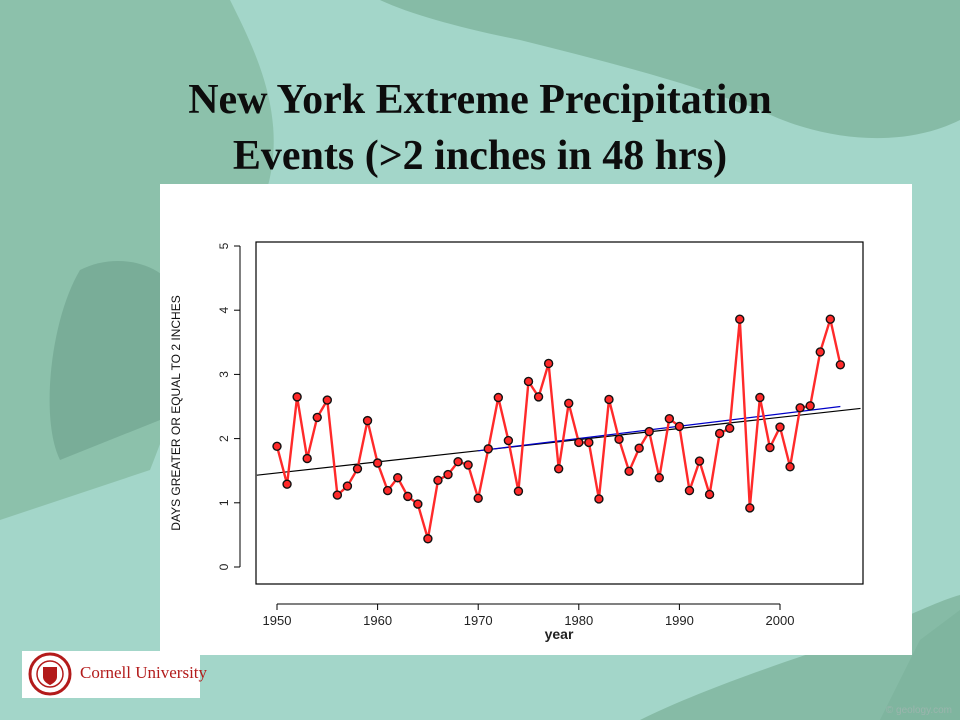  Describe the element at coordinates (224, 310) in the screenshot. I see `y-tick-label: 4` at that location.